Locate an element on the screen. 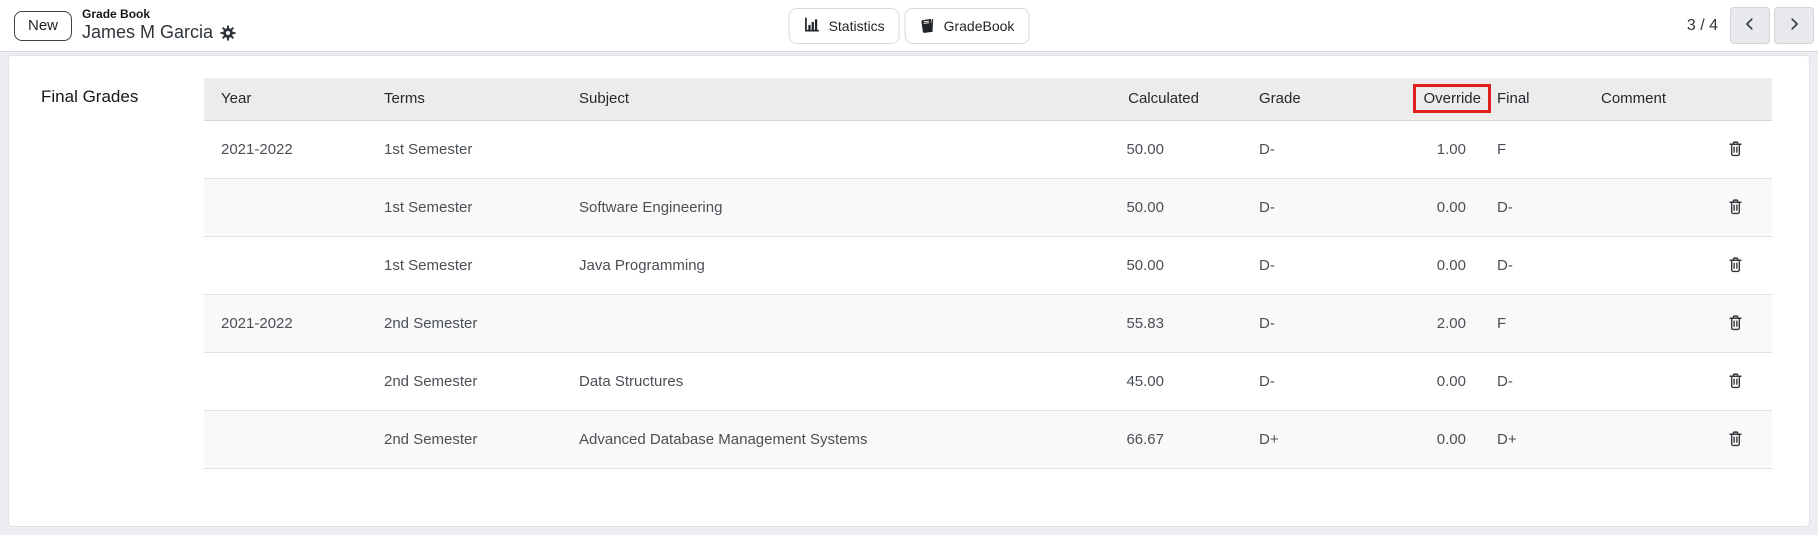  bar-chart-icon is located at coordinates (812, 26).